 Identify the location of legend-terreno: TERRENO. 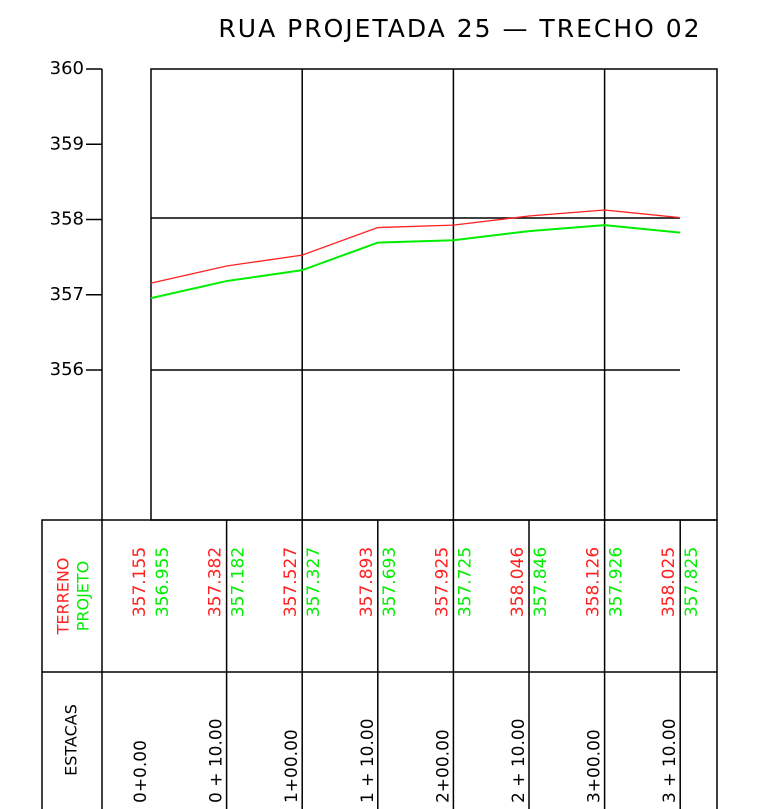
(63, 597).